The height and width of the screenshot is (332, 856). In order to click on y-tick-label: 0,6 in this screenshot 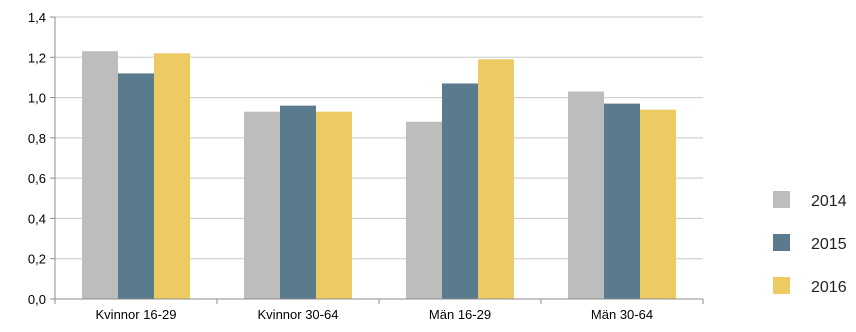, I will do `click(37, 178)`.